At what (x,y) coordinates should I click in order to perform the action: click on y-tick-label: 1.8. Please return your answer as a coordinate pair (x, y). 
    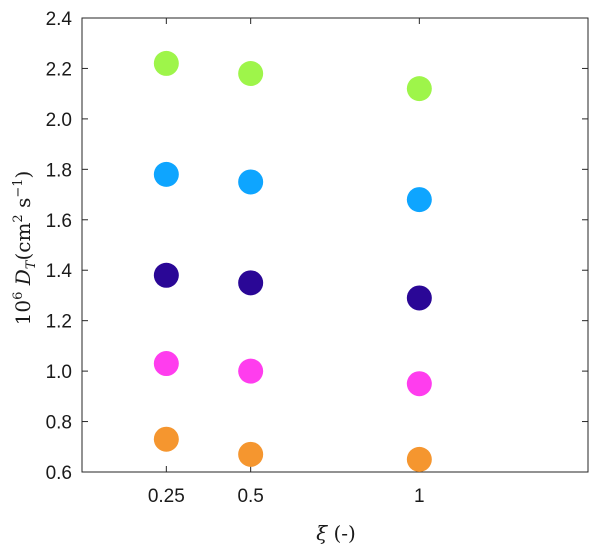
    Looking at the image, I should click on (59, 170).